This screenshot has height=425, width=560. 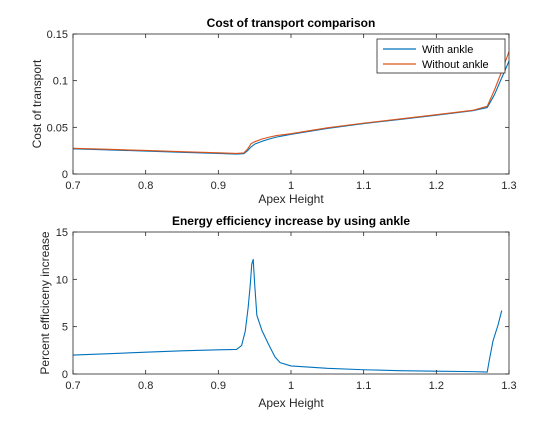 I want to click on y-tick-label: 0.05, so click(x=57, y=128).